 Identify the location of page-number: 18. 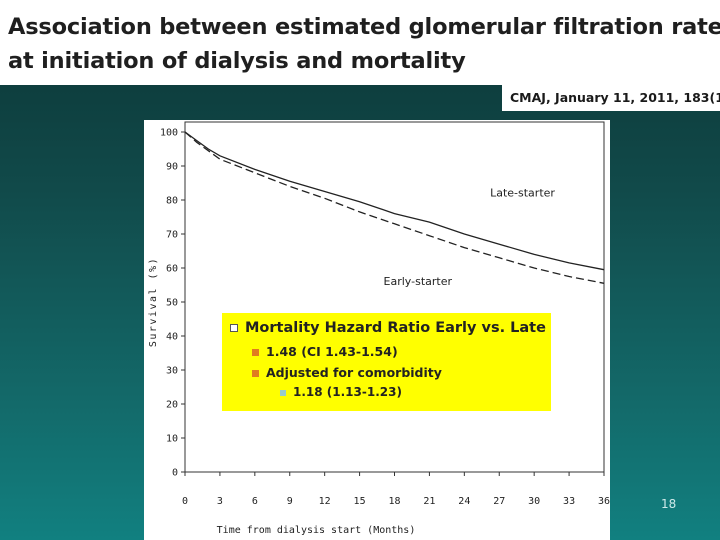
(669, 504).